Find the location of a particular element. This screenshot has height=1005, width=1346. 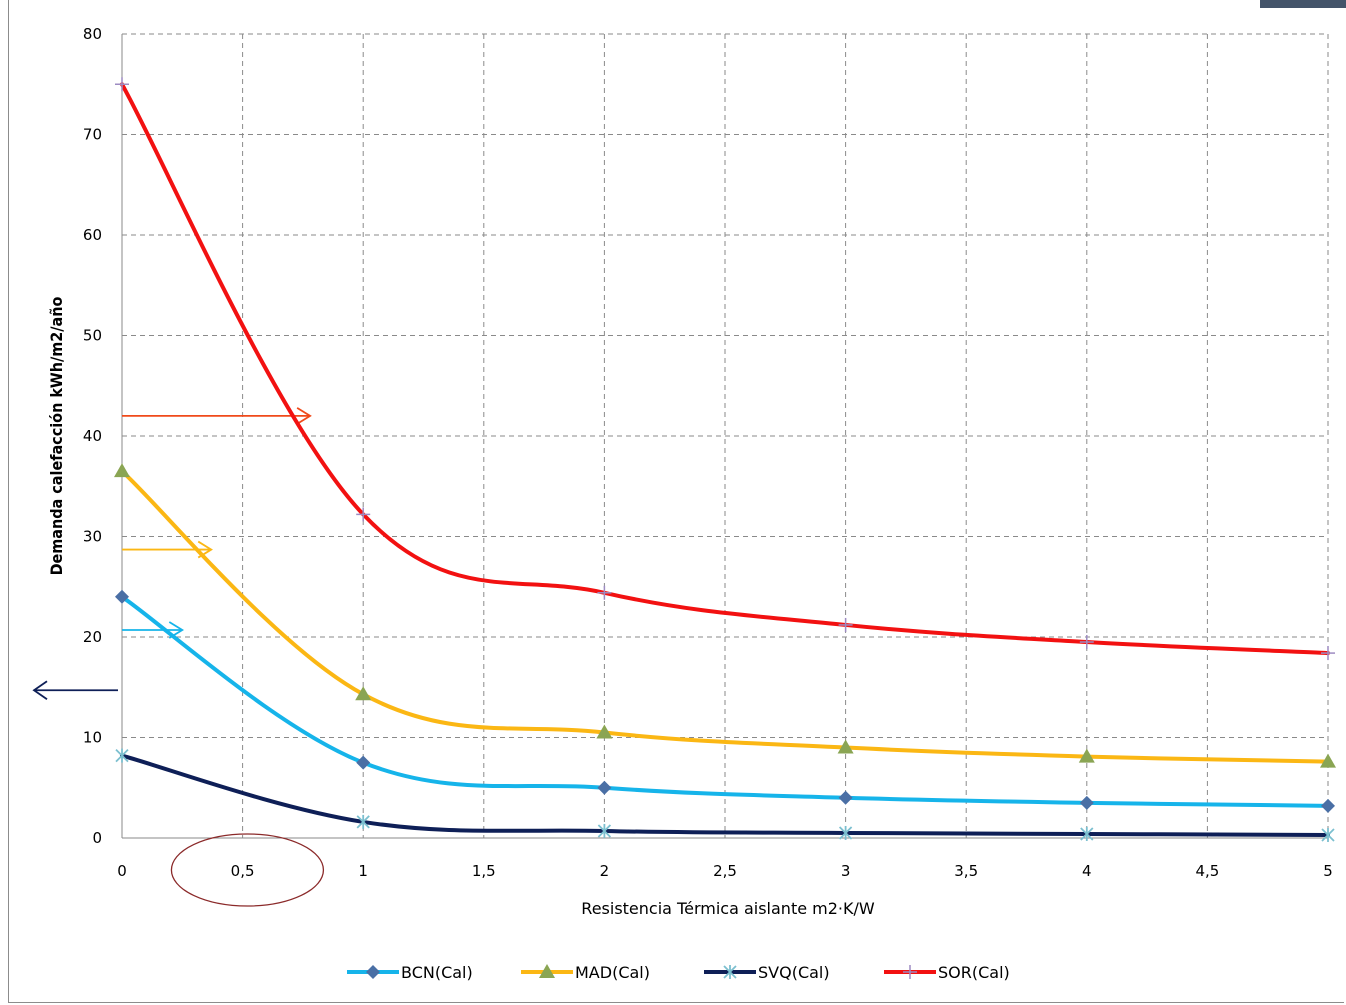

y-tick-label: 80 is located at coordinates (92, 34).